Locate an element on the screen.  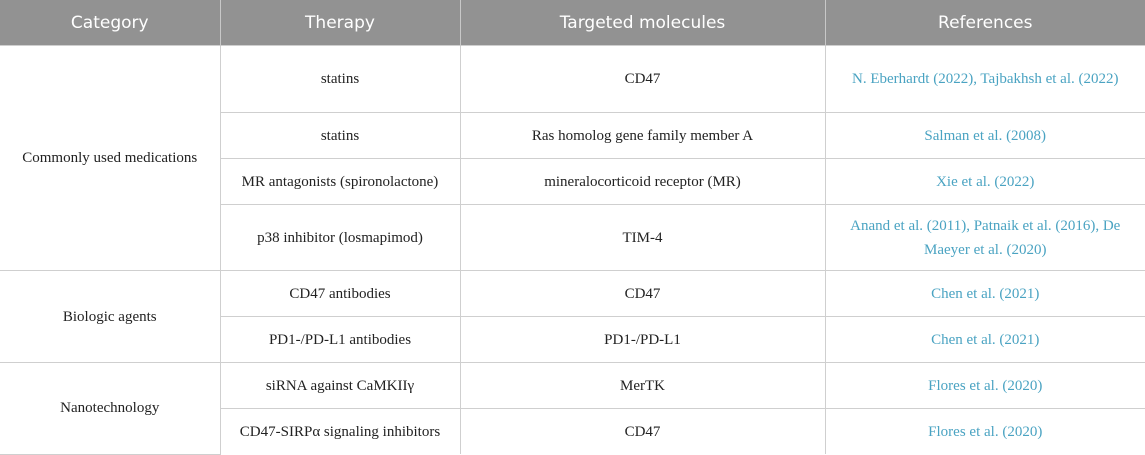
reference-link: Xie et al. (2022) is located at coordinates (984, 181).